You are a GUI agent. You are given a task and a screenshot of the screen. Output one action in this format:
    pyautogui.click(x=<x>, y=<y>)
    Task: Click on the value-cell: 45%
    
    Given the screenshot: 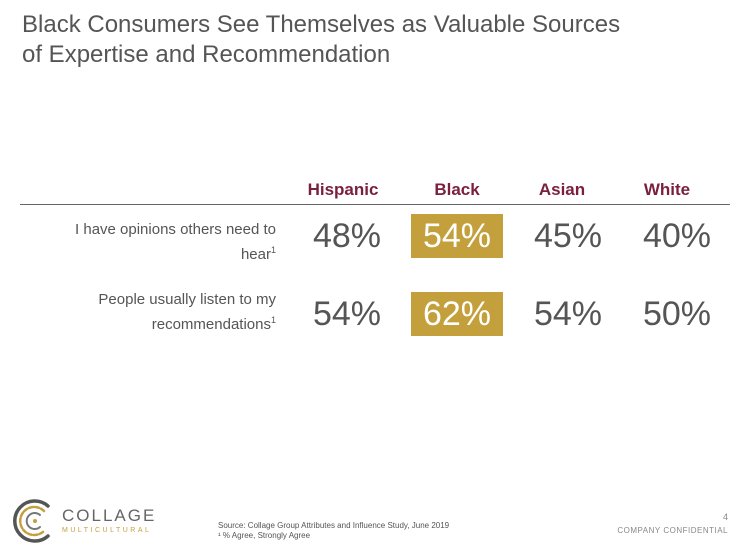 What is the action you would take?
    pyautogui.click(x=568, y=236)
    